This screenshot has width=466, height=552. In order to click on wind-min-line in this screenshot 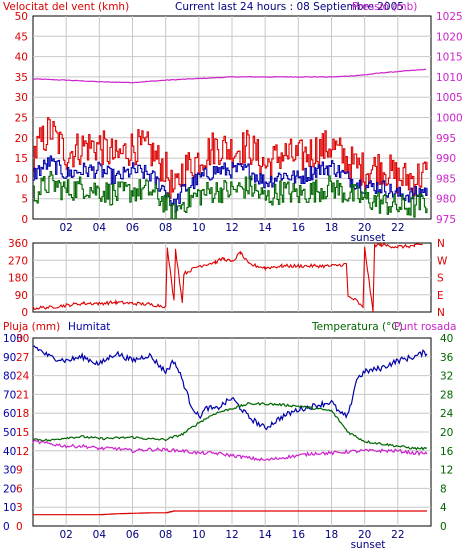, I will do `click(230, 195)`.